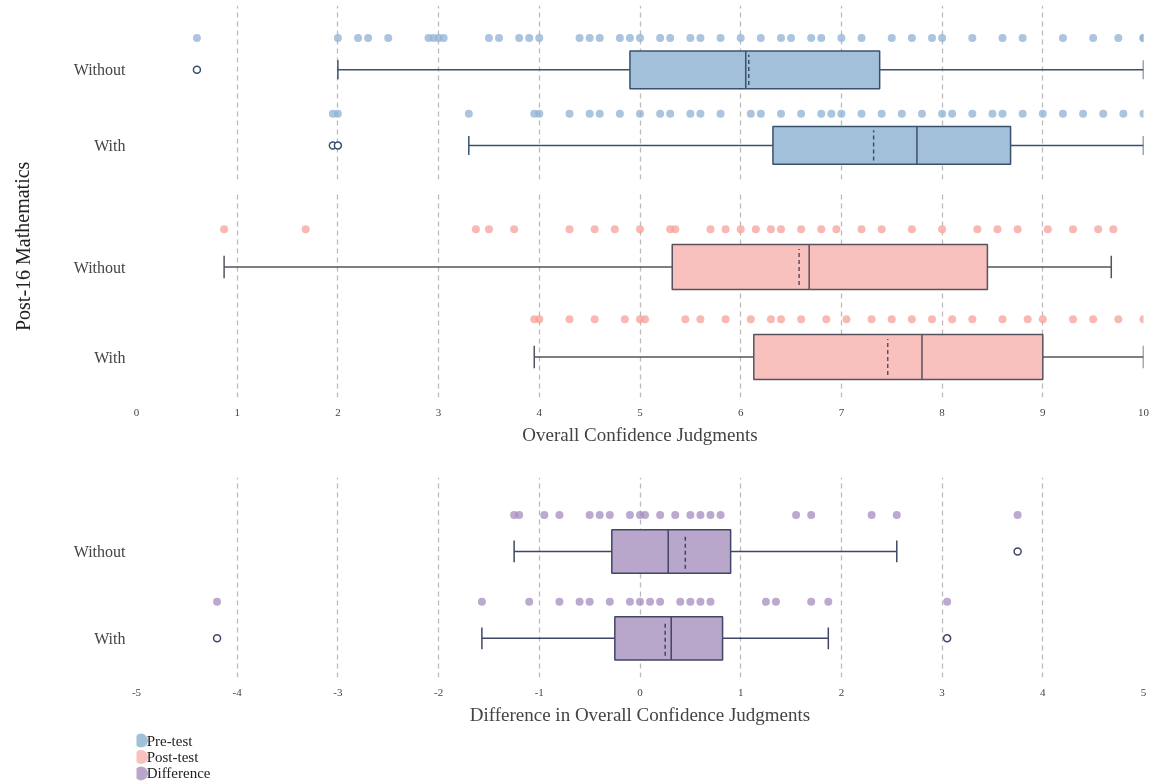 This screenshot has height=784, width=1155. What do you see at coordinates (237, 691) in the screenshot?
I see `x-tick-label: -4` at bounding box center [237, 691].